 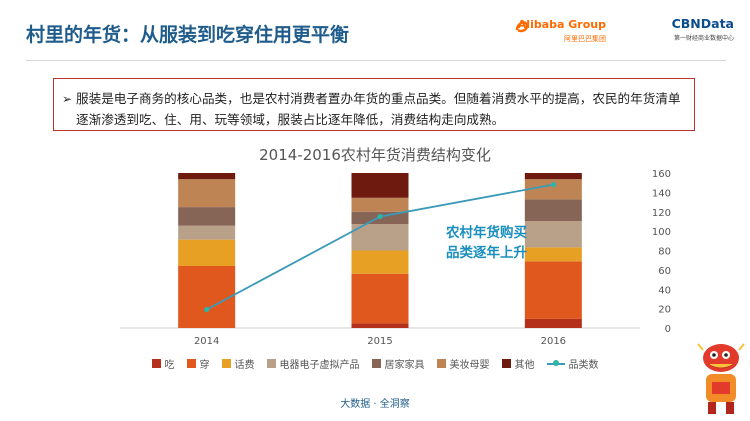 What do you see at coordinates (703, 38) in the screenshot?
I see `cbndata-logo-subtext: 第一财经商业数据中心` at bounding box center [703, 38].